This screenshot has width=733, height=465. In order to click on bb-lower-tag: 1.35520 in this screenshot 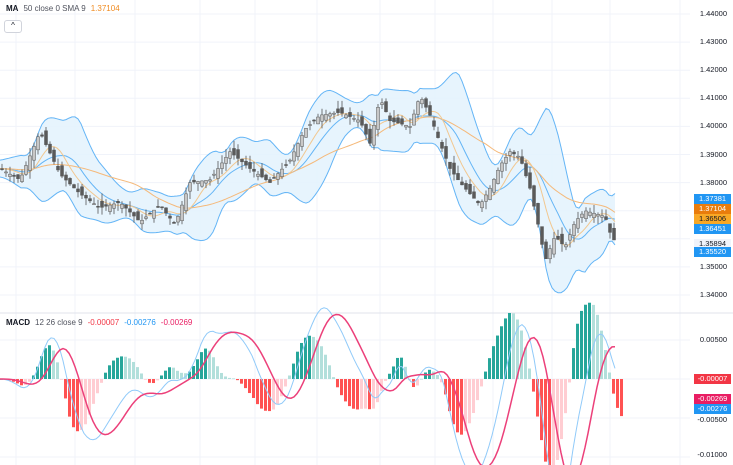, I will do `click(712, 252)`.